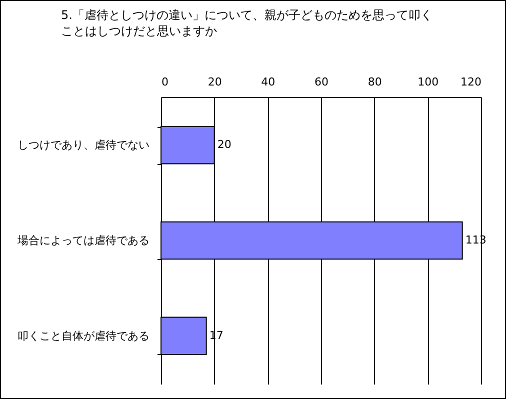 The width and height of the screenshot is (506, 399). What do you see at coordinates (321, 82) in the screenshot?
I see `x-tick-label: 60` at bounding box center [321, 82].